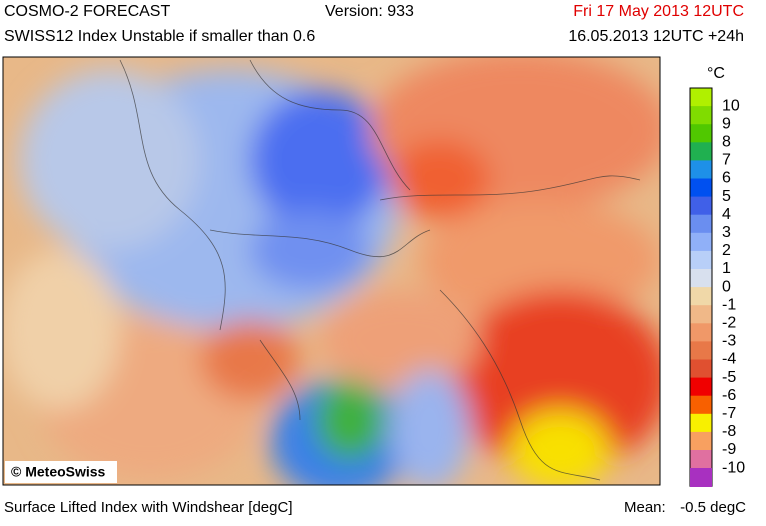 The image size is (766, 526). I want to click on legend-label: 10, so click(731, 105).